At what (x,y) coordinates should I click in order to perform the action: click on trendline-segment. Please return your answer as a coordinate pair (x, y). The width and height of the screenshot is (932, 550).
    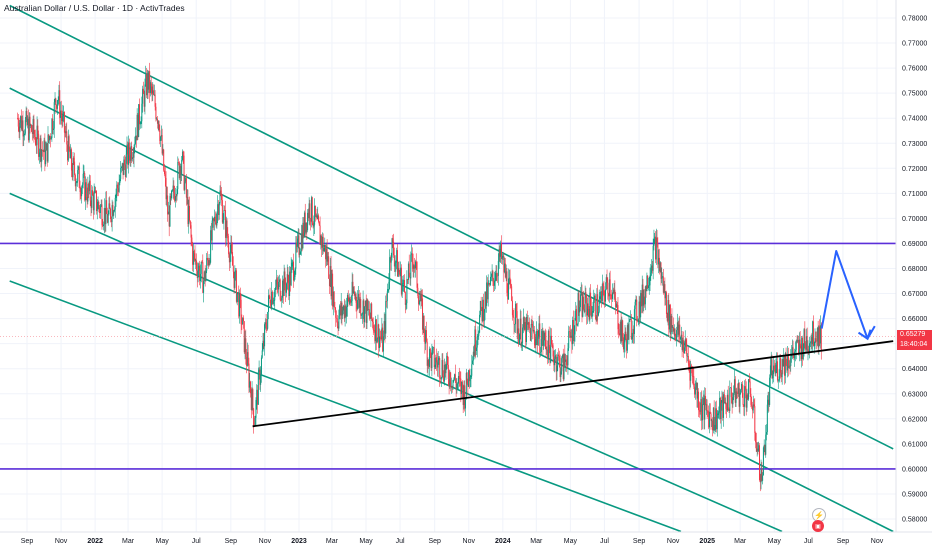
    Looking at the image, I should click on (573, 384).